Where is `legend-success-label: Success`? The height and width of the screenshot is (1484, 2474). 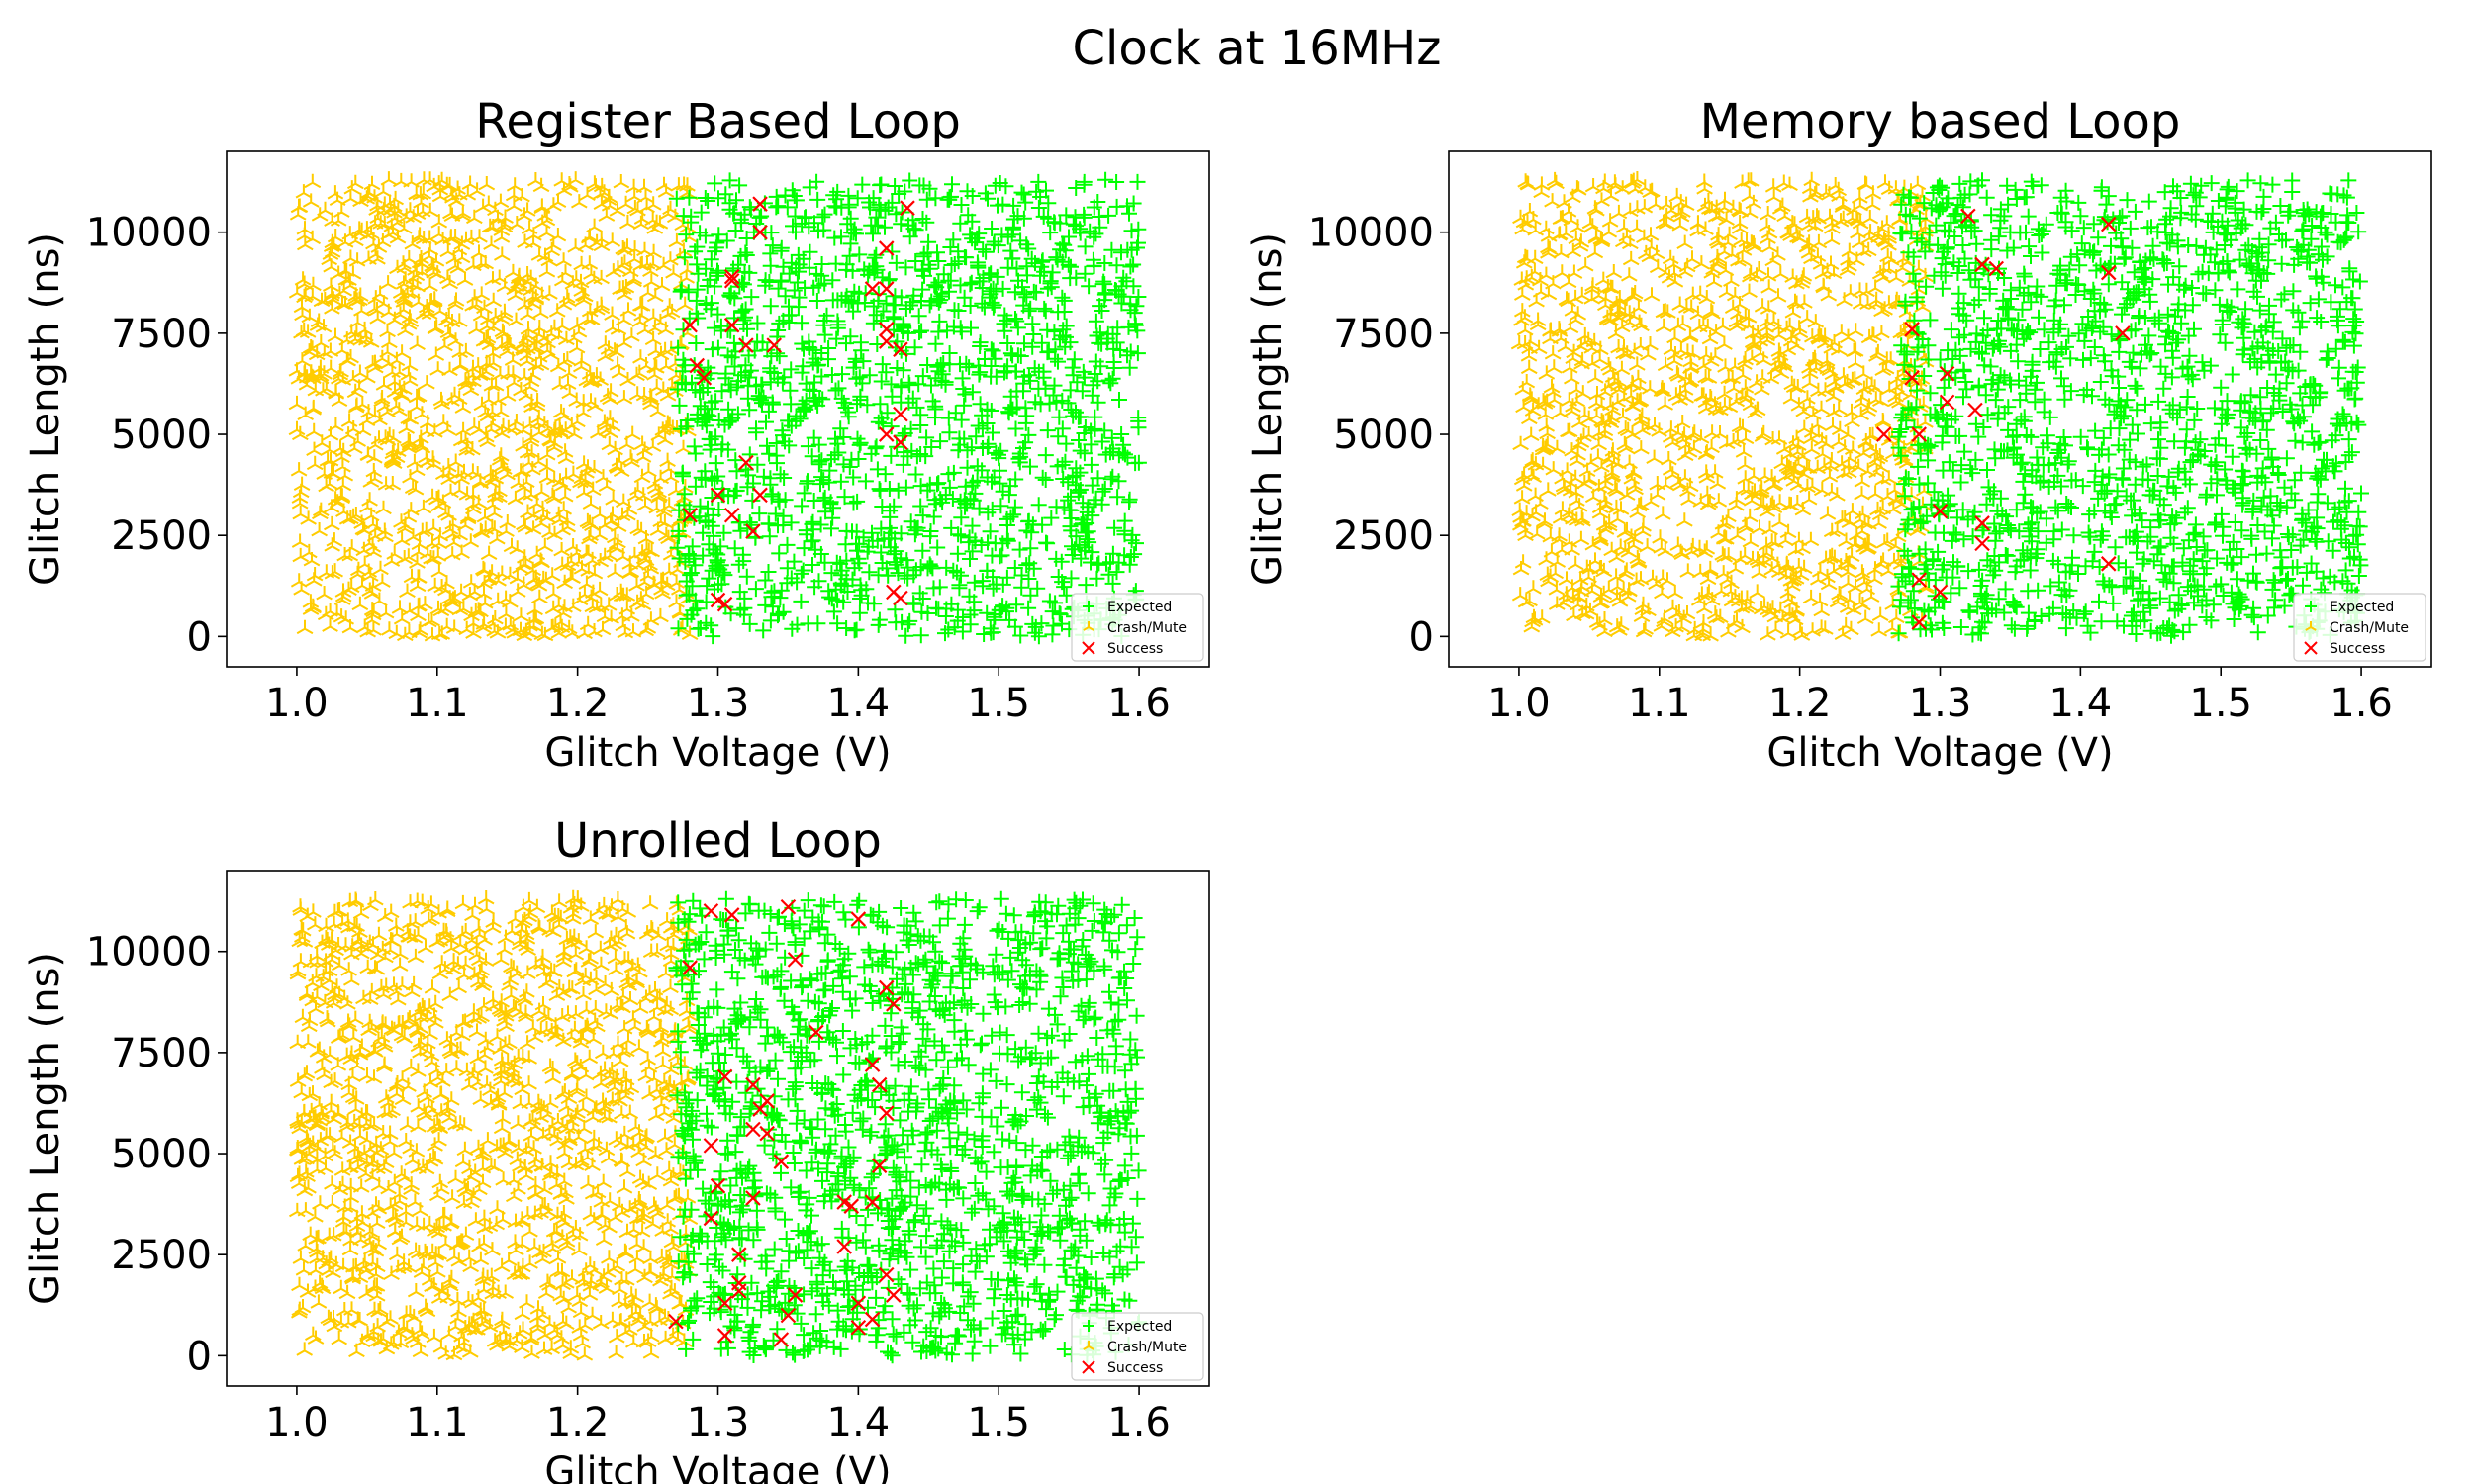 legend-success-label: Success is located at coordinates (2358, 649).